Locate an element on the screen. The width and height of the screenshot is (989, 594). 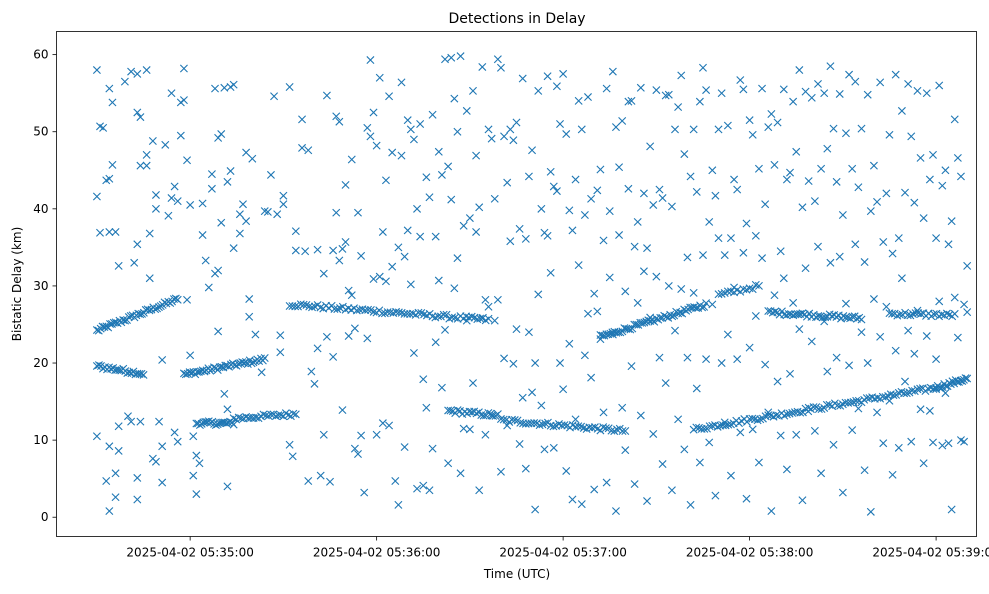
y-axis: 0 10 20 30 40 50 60 is located at coordinates (45, 286).